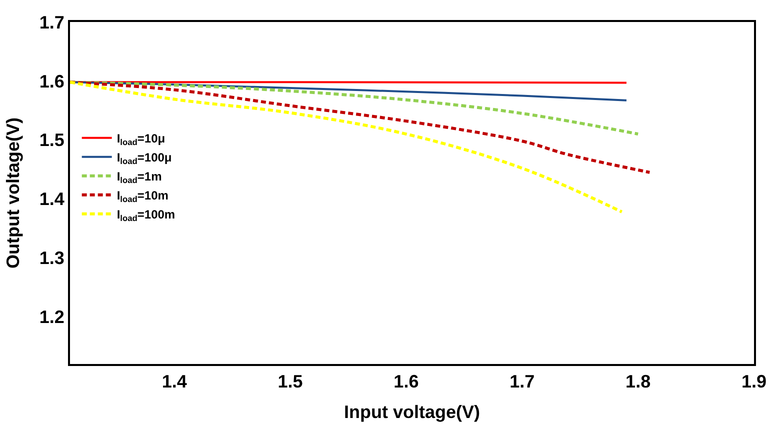  I want to click on x-tick-label: 1.8, so click(638, 382).